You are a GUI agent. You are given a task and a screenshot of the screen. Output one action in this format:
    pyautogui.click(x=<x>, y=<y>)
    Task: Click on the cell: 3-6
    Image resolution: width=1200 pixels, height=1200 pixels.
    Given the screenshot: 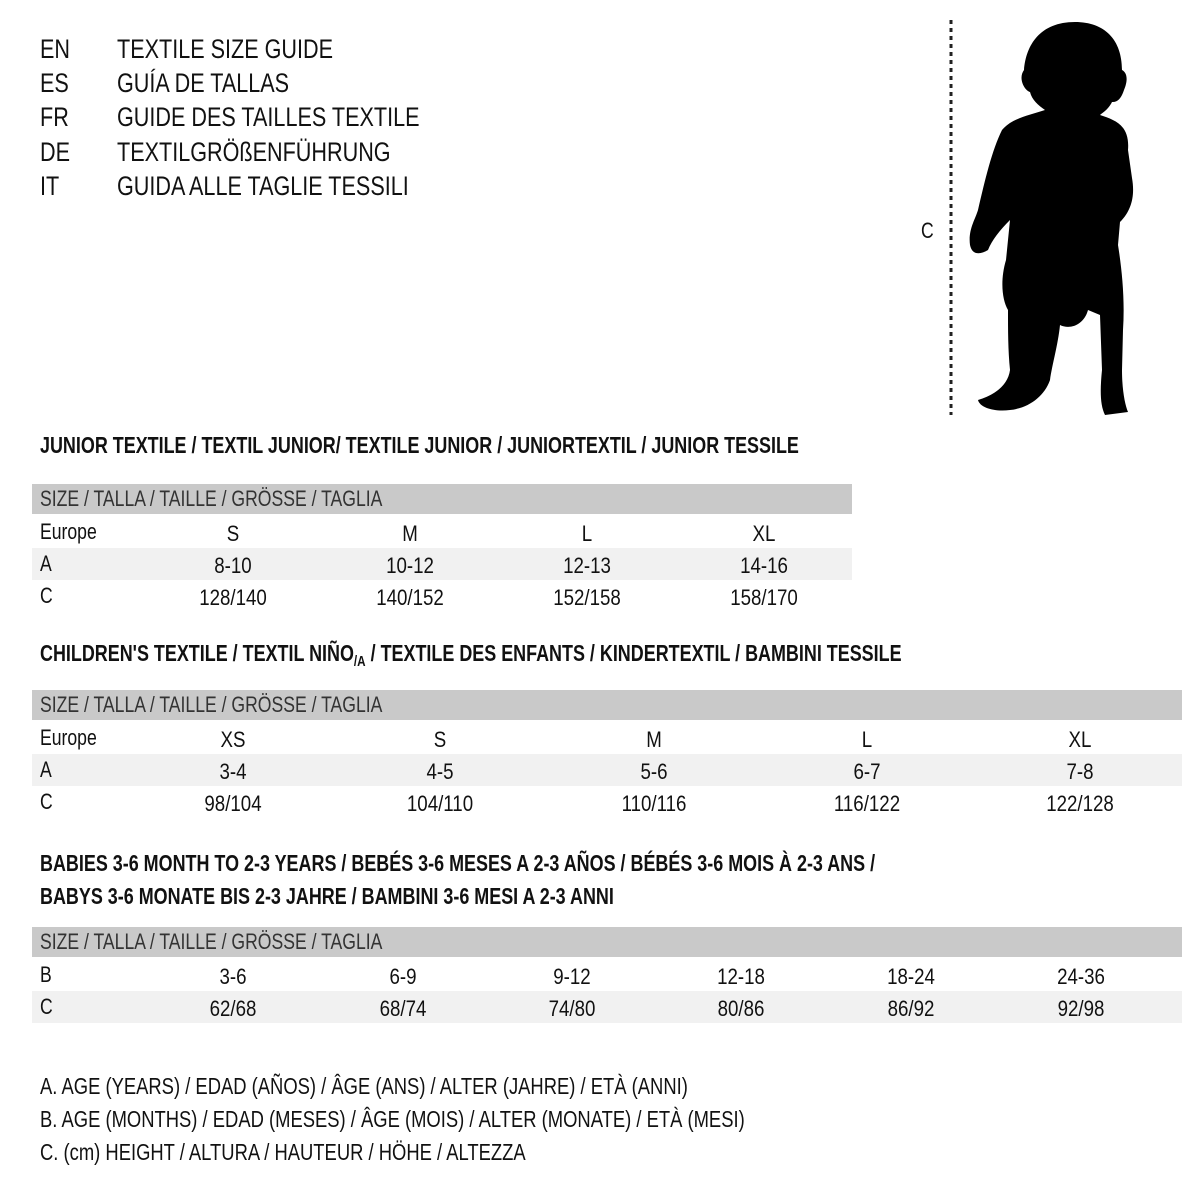 What is the action you would take?
    pyautogui.click(x=233, y=976)
    